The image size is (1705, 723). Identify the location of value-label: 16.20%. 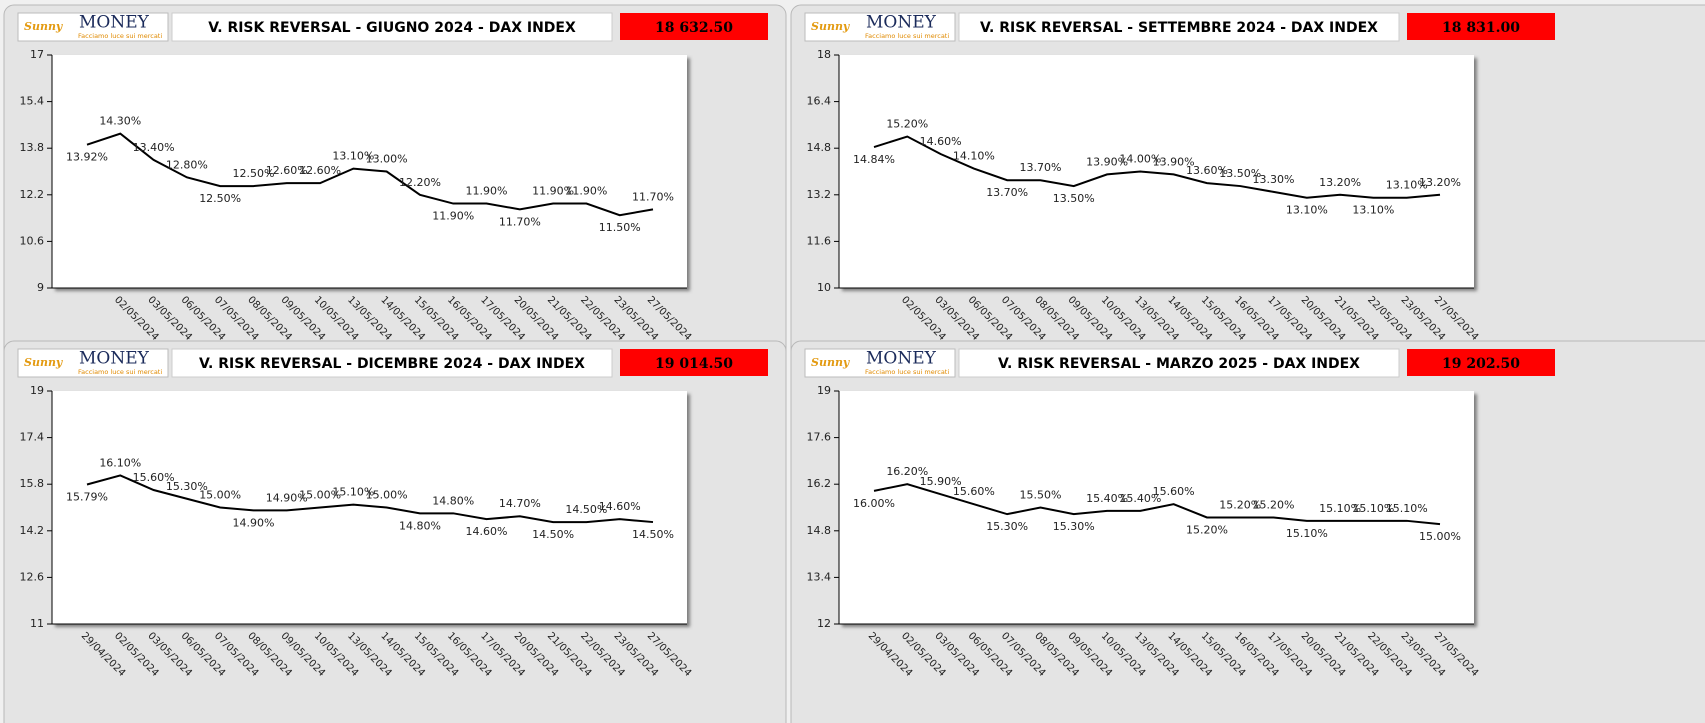
(907, 471).